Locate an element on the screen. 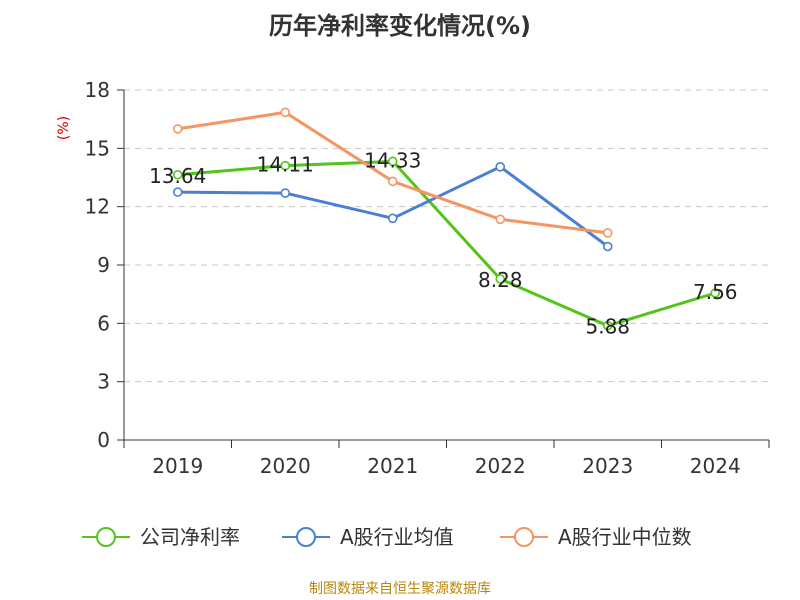  x-tick-label: 2021 is located at coordinates (392, 466).